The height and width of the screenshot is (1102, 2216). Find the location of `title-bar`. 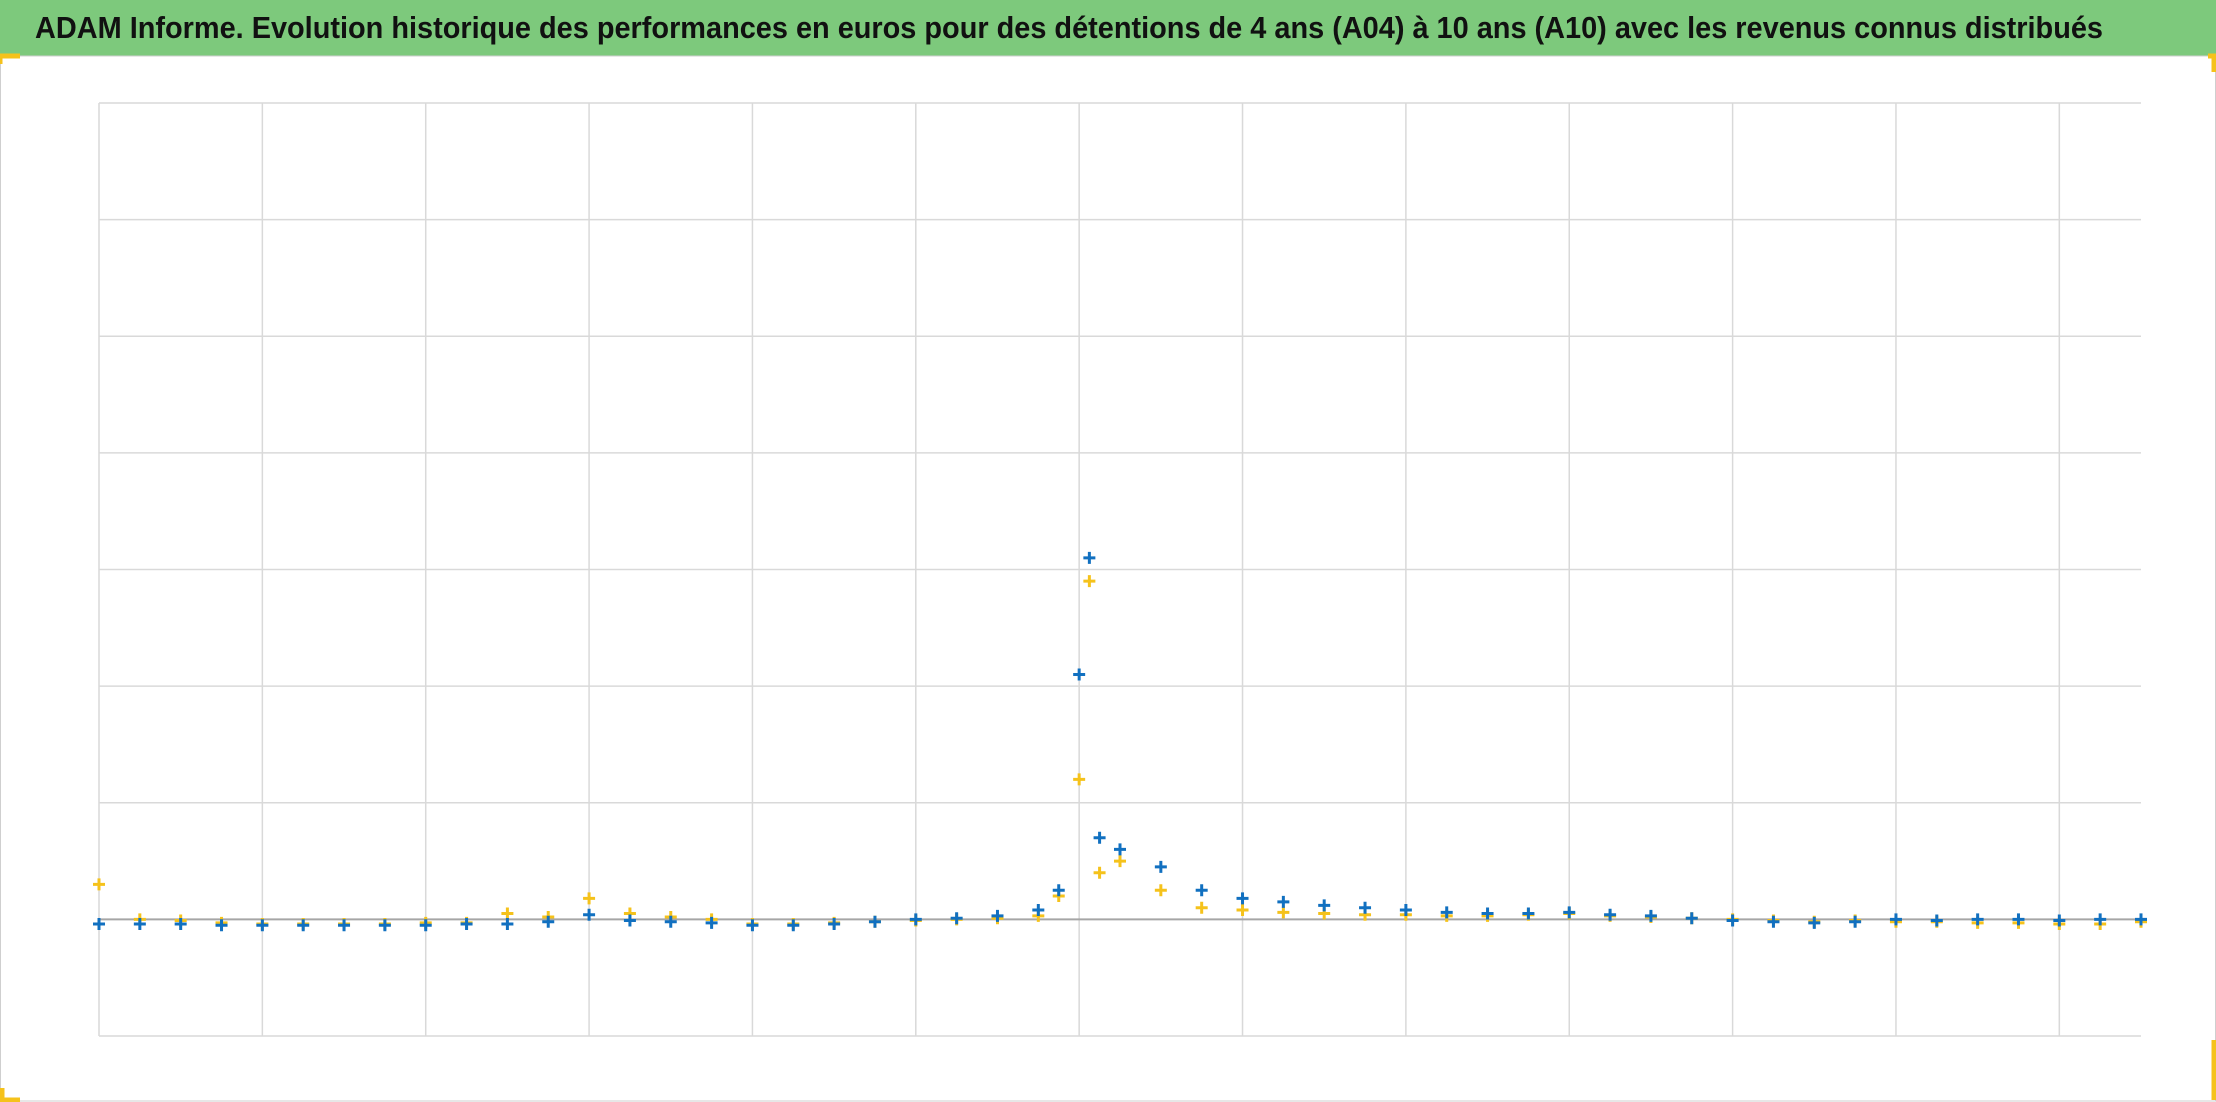

title-bar is located at coordinates (1108, 28).